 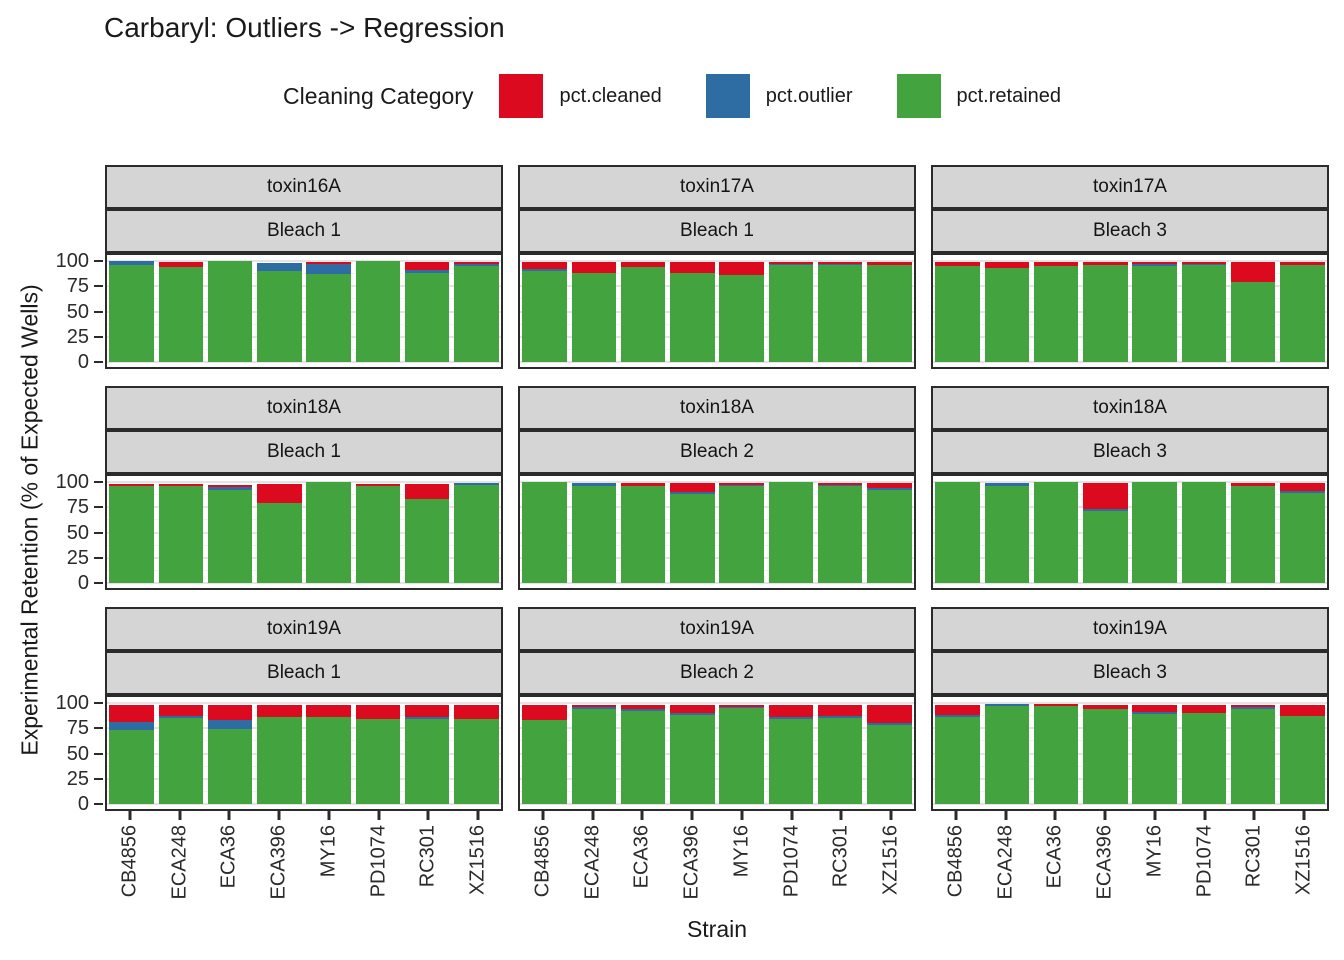 What do you see at coordinates (77, 507) in the screenshot?
I see `y-tick-label-75: 75` at bounding box center [77, 507].